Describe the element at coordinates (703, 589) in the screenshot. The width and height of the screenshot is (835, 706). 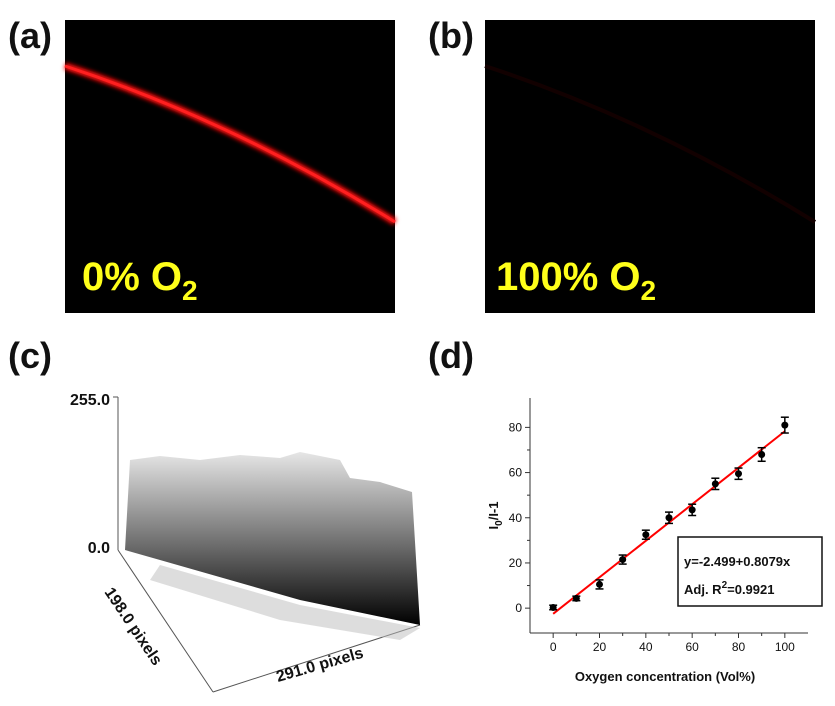
I see `r2-prefix: Adj. R` at that location.